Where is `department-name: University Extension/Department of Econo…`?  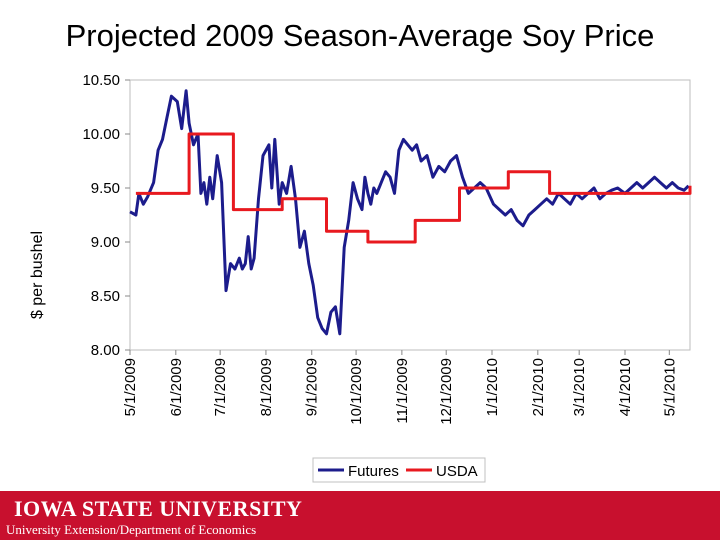 department-name: University Extension/Department of Econo… is located at coordinates (131, 529).